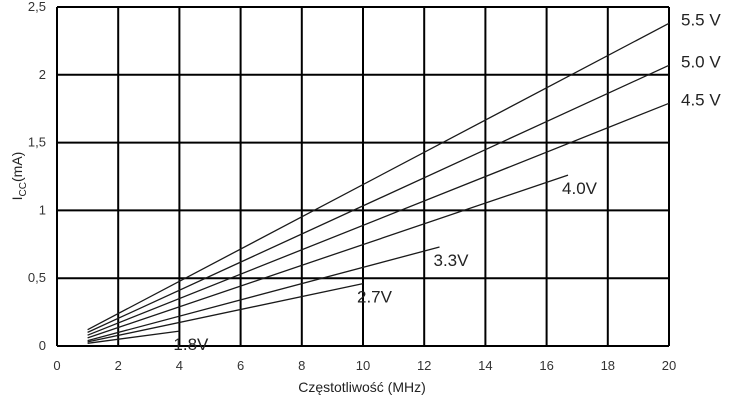  Describe the element at coordinates (701, 99) in the screenshot. I see `series-label-2: 4.5 V` at that location.